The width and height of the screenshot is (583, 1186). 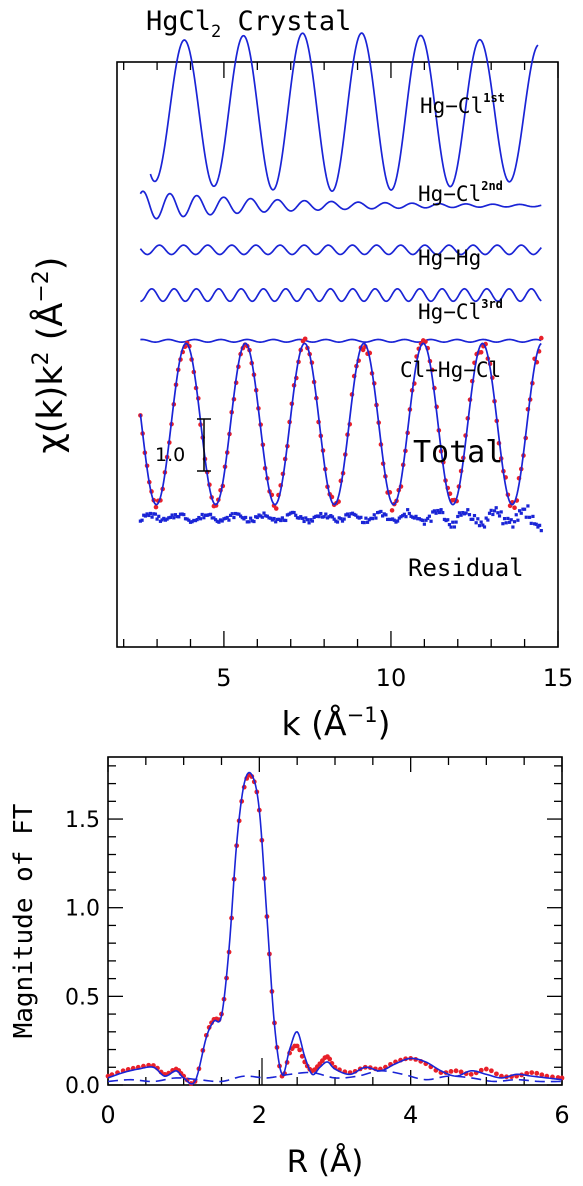 I want to click on scale-bar: 1.0, so click(x=183, y=445).